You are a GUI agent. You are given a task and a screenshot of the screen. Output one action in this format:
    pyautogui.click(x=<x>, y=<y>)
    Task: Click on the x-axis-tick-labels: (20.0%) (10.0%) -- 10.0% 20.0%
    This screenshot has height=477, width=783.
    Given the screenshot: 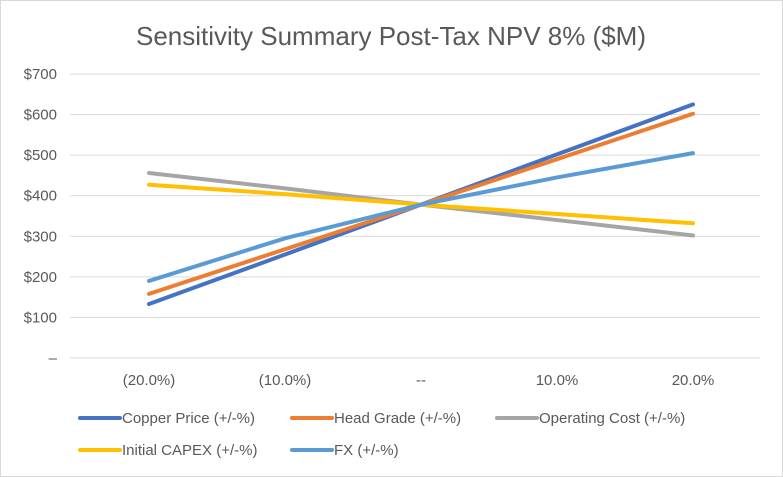 What is the action you would take?
    pyautogui.click(x=419, y=380)
    